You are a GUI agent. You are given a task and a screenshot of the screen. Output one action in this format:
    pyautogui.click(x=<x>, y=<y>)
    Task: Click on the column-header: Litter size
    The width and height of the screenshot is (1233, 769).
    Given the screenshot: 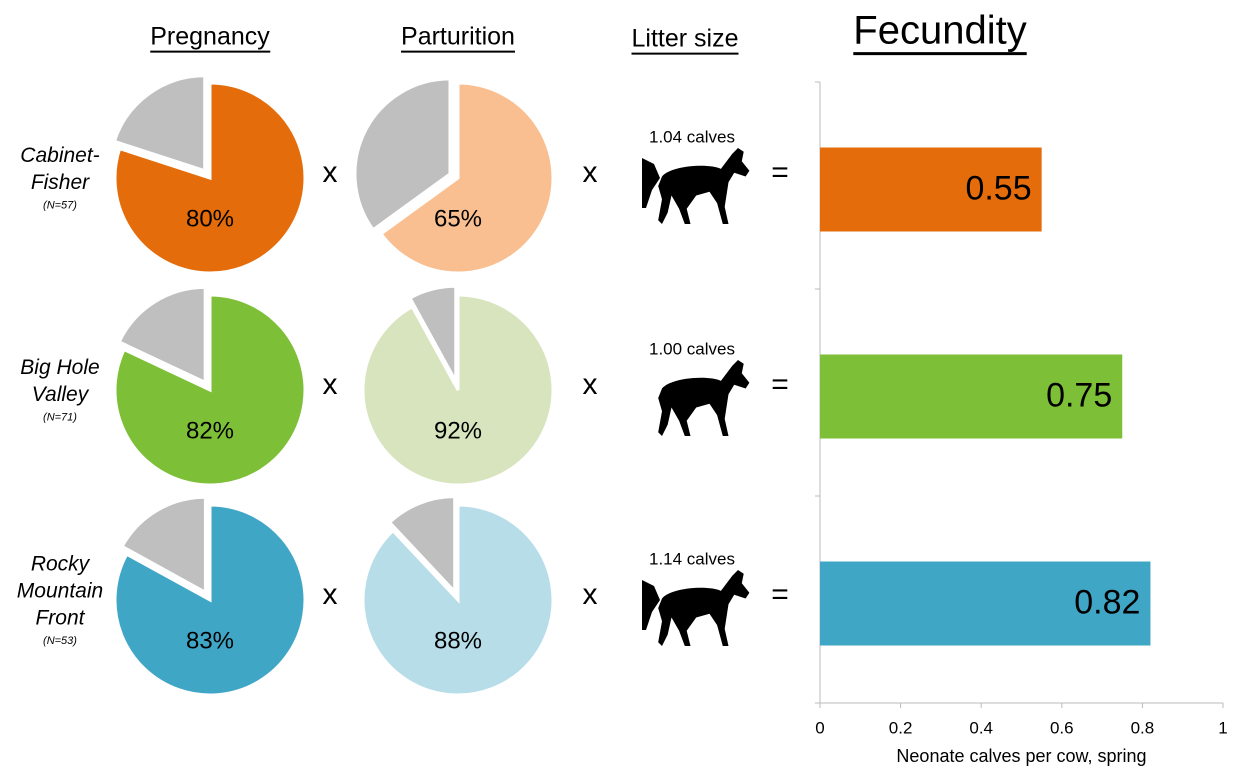 What is the action you would take?
    pyautogui.click(x=685, y=39)
    